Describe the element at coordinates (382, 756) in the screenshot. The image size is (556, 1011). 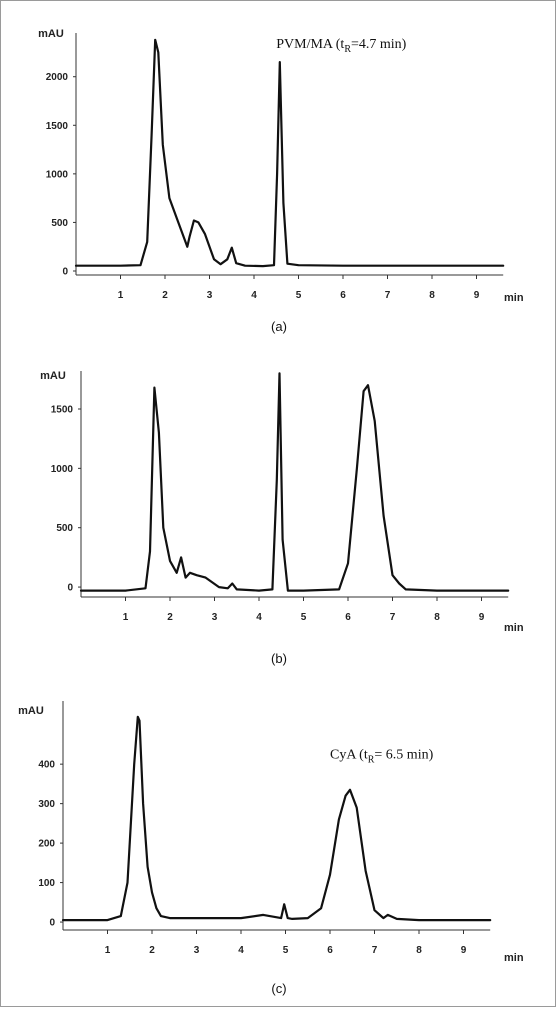
I see `peak-annotation: CyA (tR= 6.5 min)` at that location.